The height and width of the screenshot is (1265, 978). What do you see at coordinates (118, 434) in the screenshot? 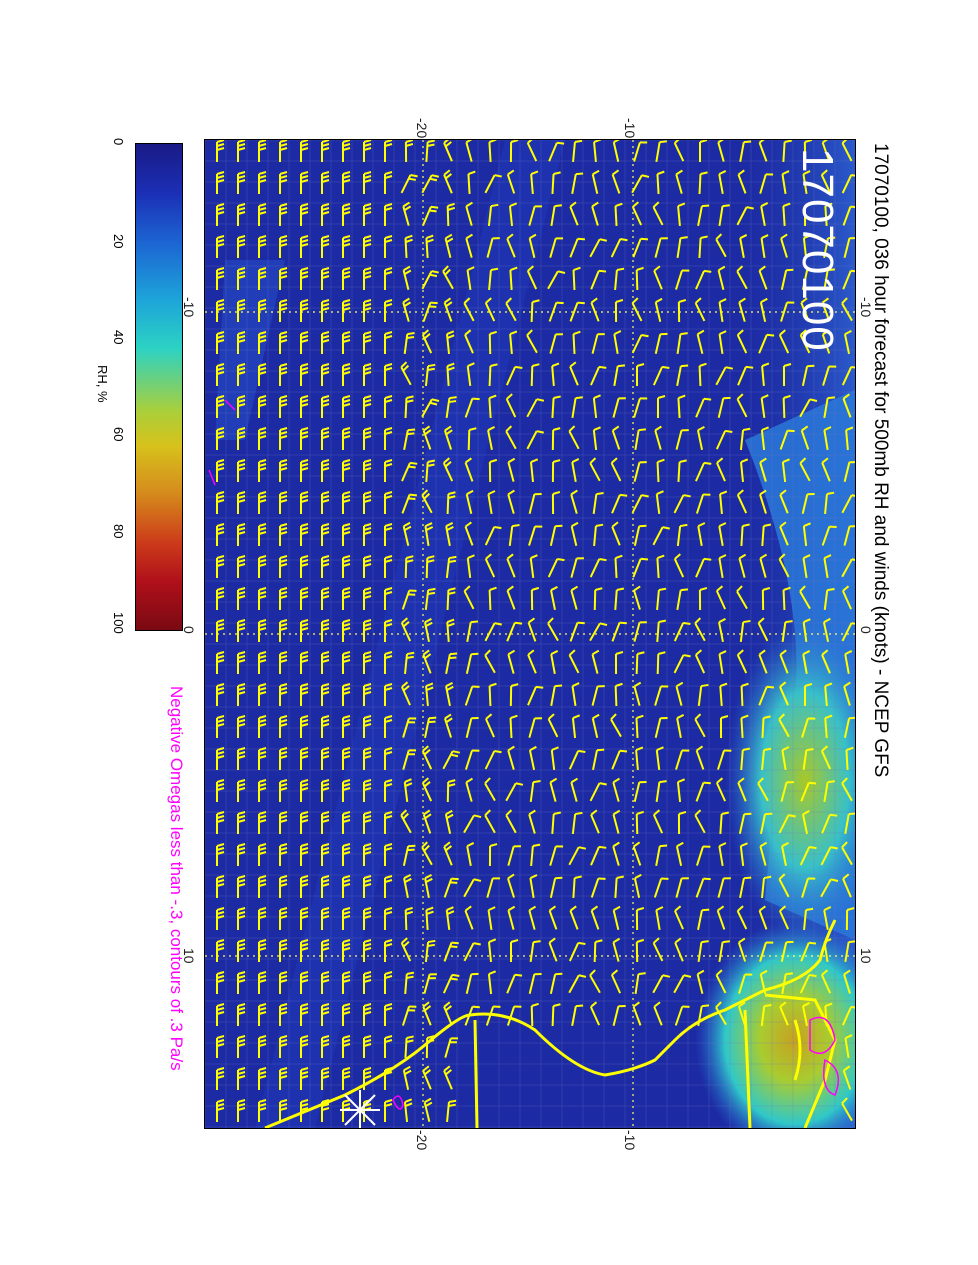
I see `colorbar-tick-60: 60` at bounding box center [118, 434].